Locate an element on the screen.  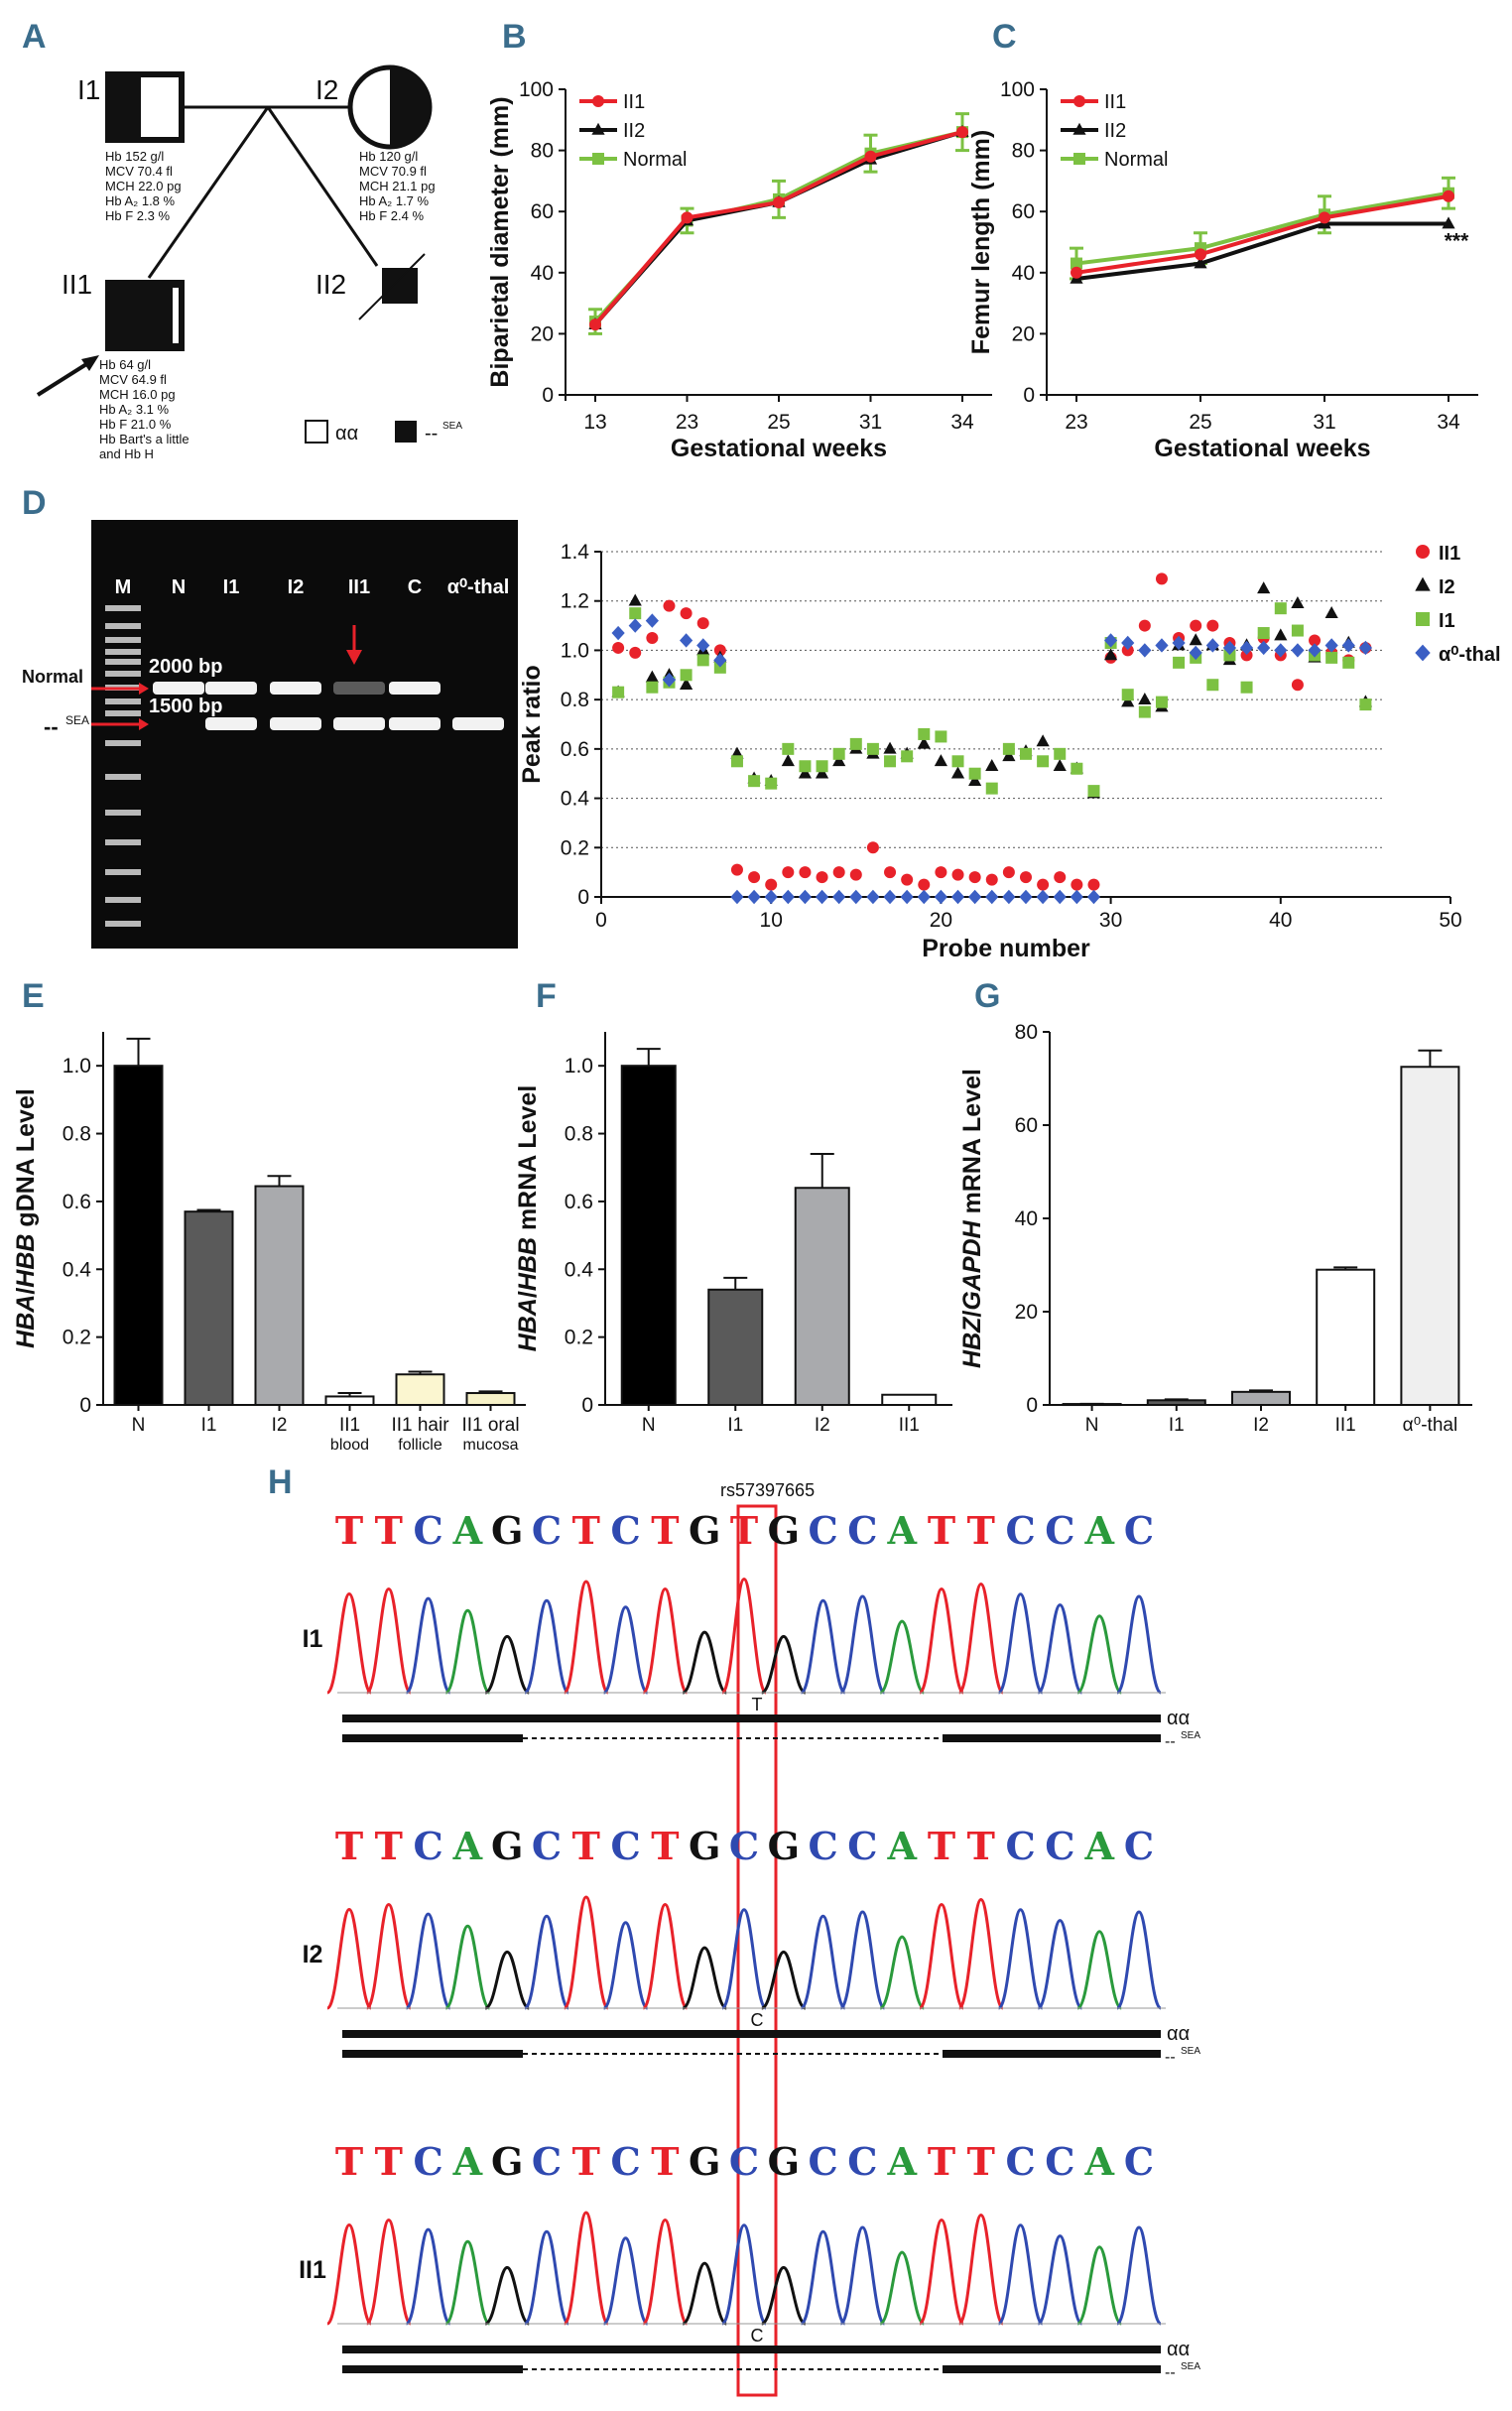
significance-annotation: *** is located at coordinates (1457, 241).